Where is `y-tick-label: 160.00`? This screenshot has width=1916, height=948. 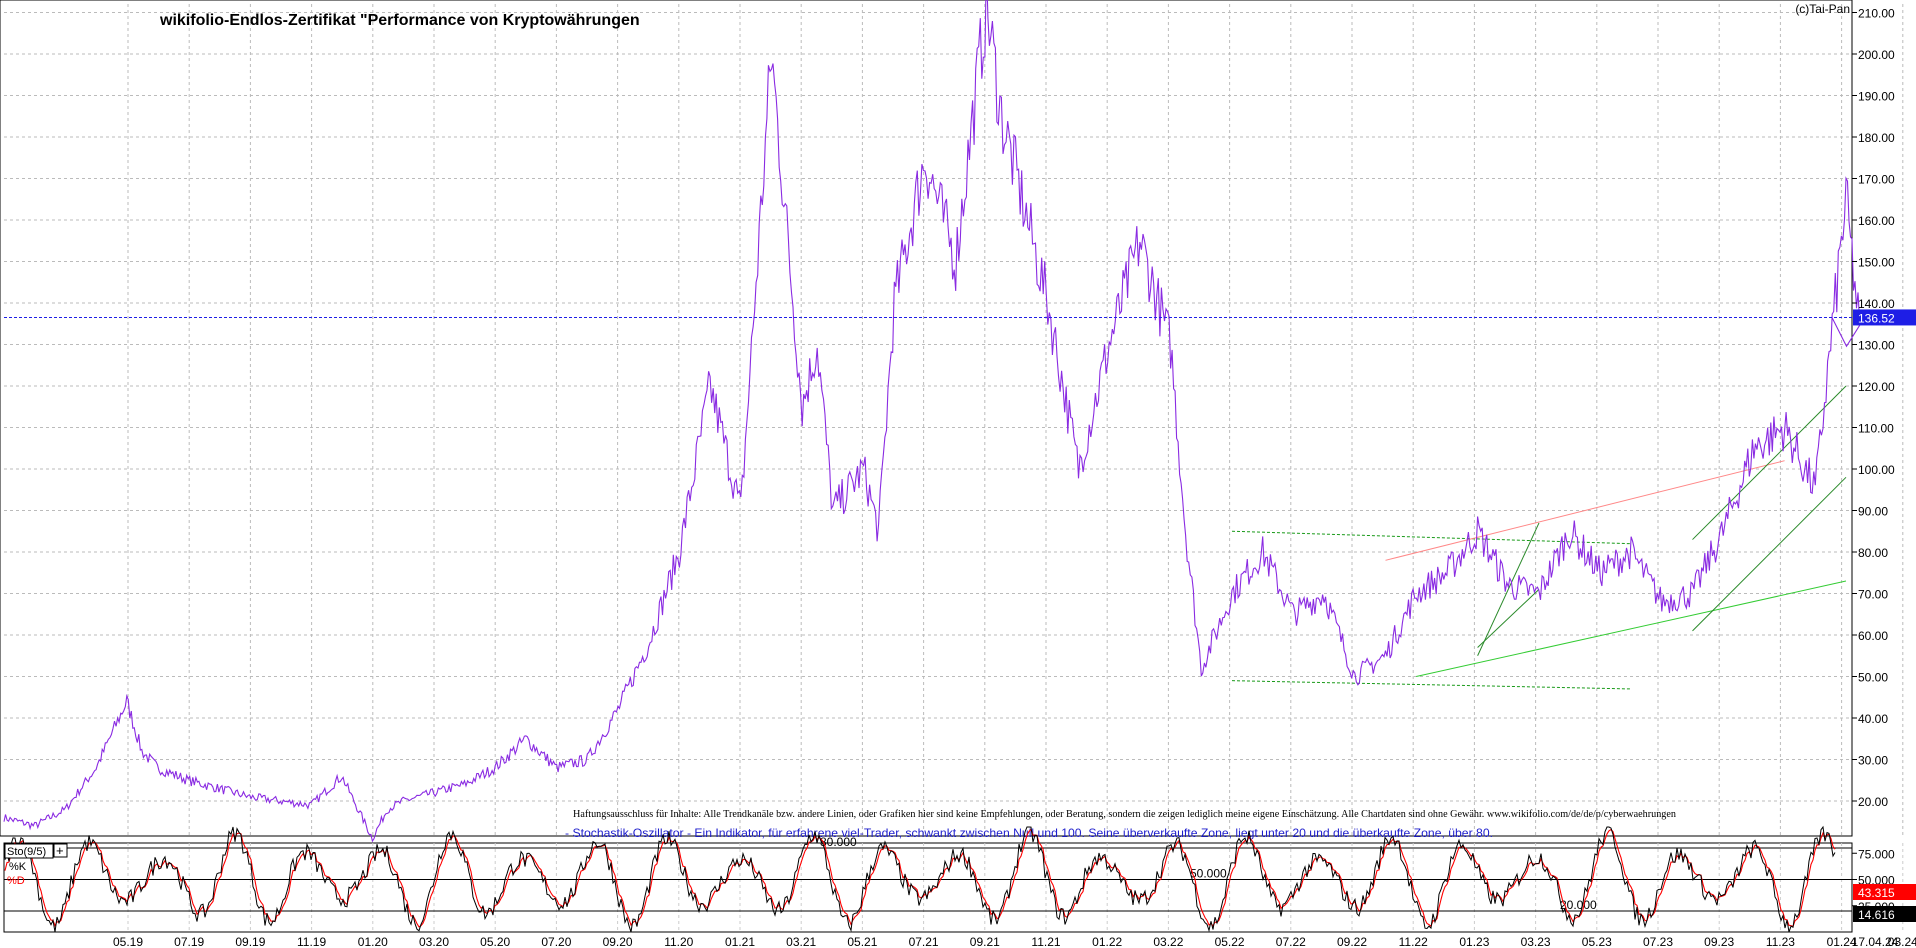 y-tick-label: 160.00 is located at coordinates (1876, 221).